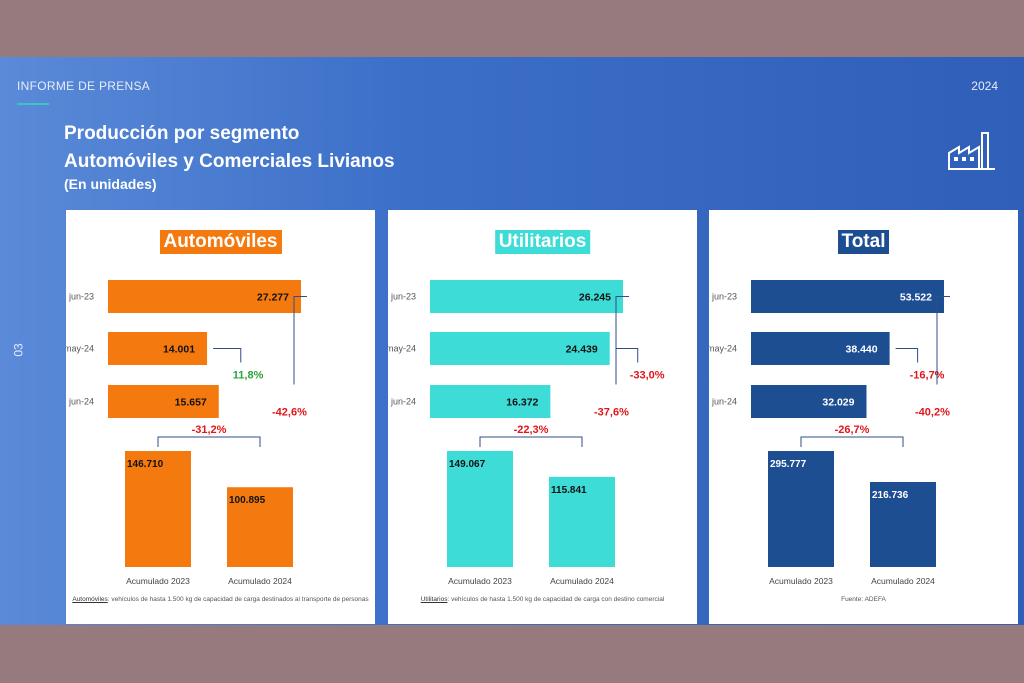  What do you see at coordinates (84, 86) in the screenshot?
I see `press-label: INFORME DE PRENSA` at bounding box center [84, 86].